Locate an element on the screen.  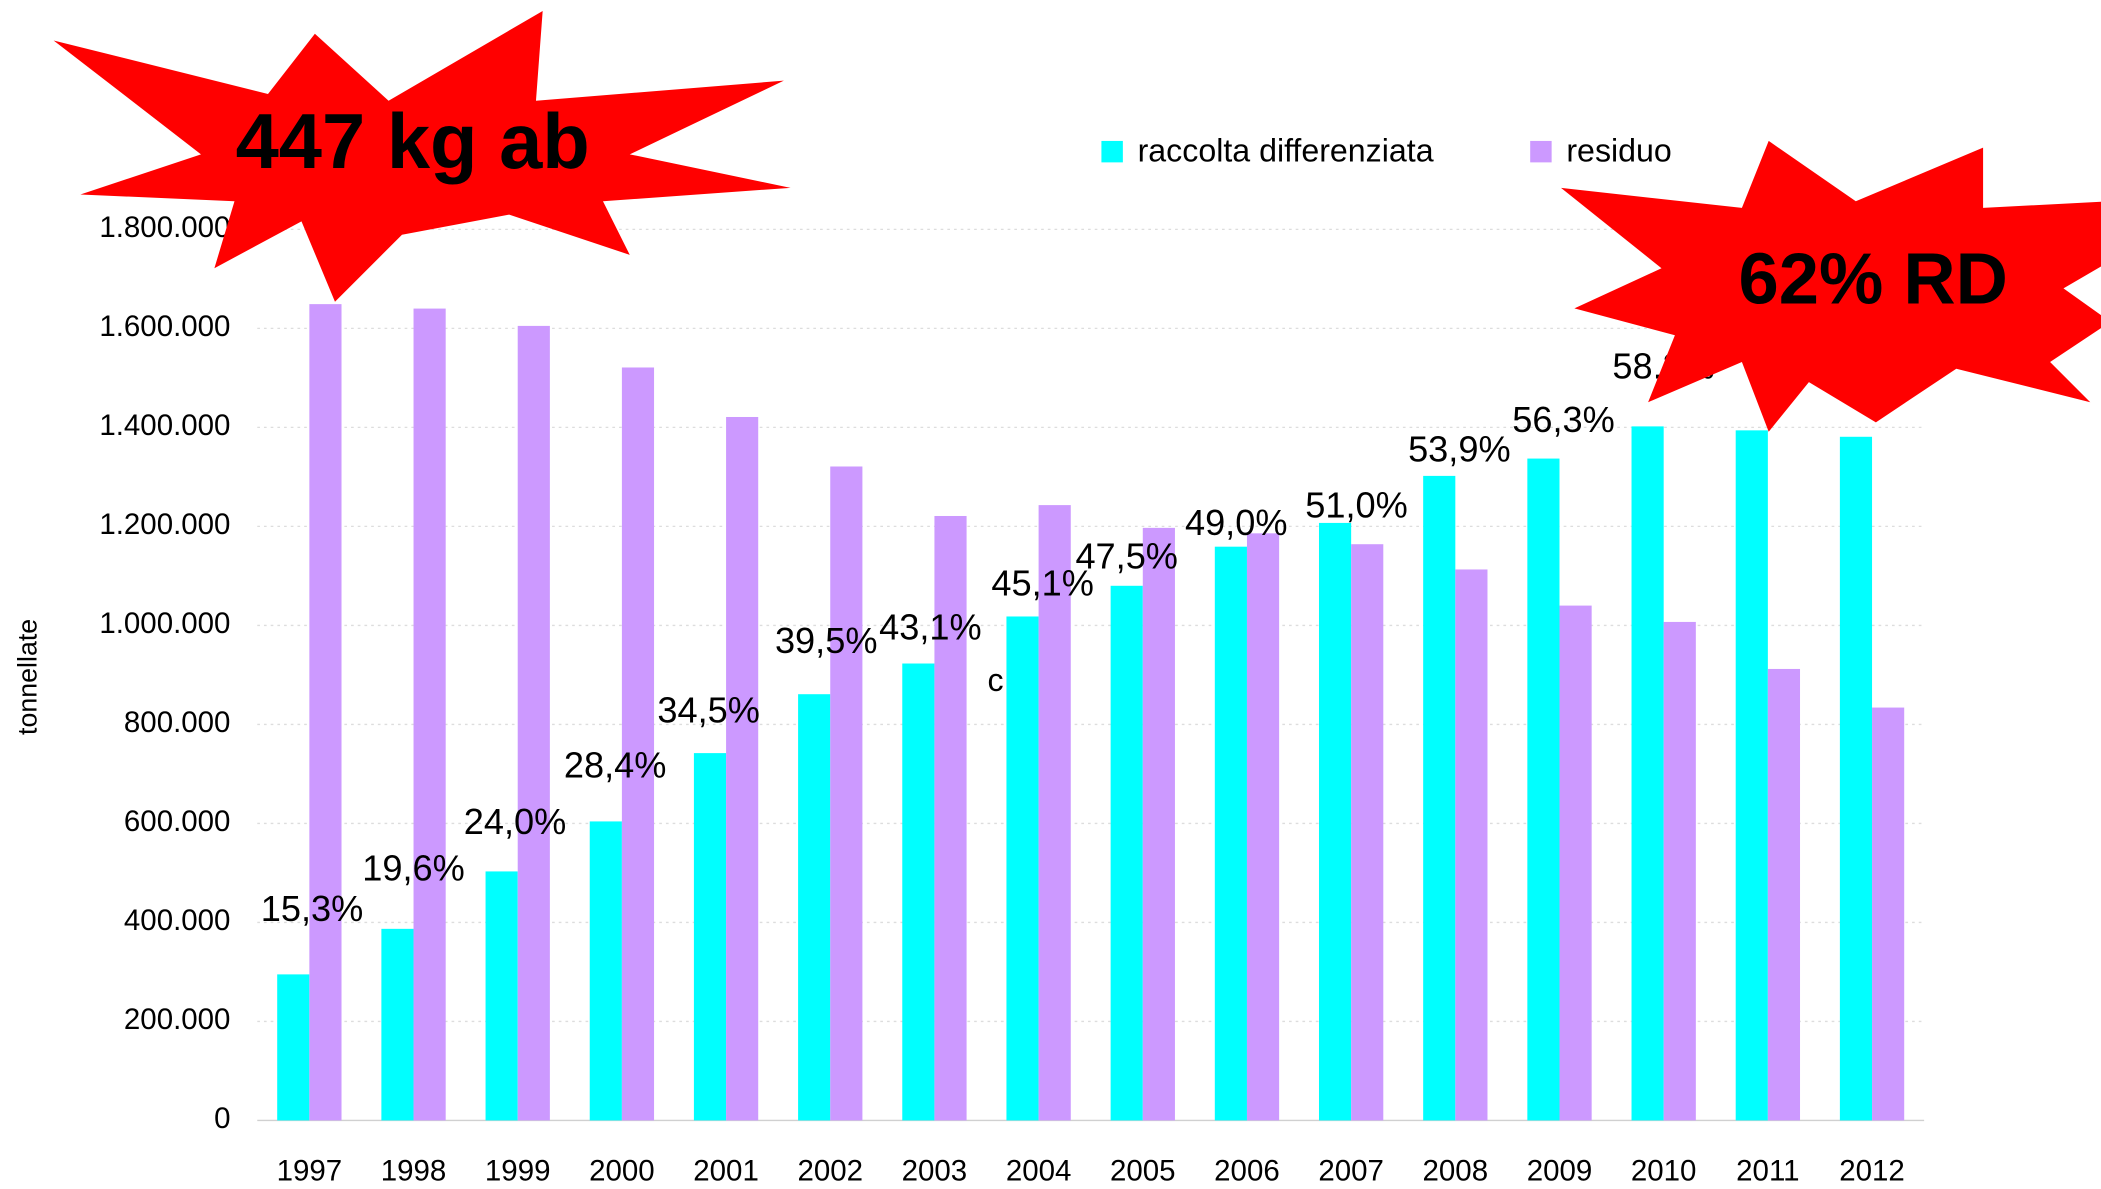
annotation: 447 kg ab is located at coordinates (413, 142).